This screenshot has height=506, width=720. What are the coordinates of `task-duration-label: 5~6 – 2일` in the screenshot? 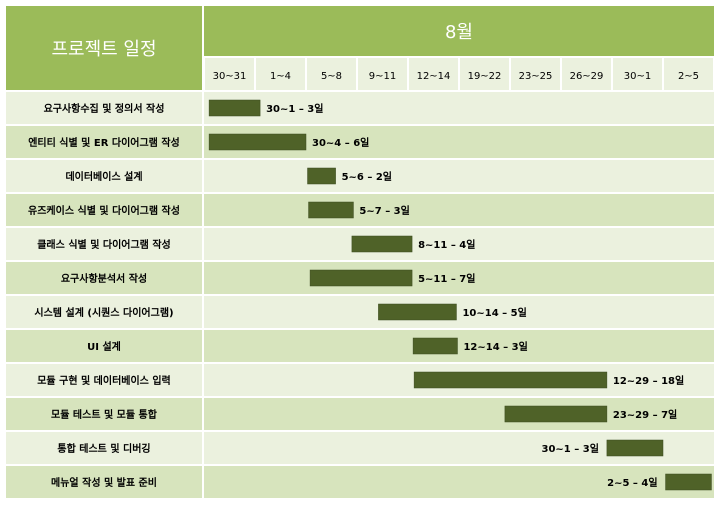 It's located at (367, 176).